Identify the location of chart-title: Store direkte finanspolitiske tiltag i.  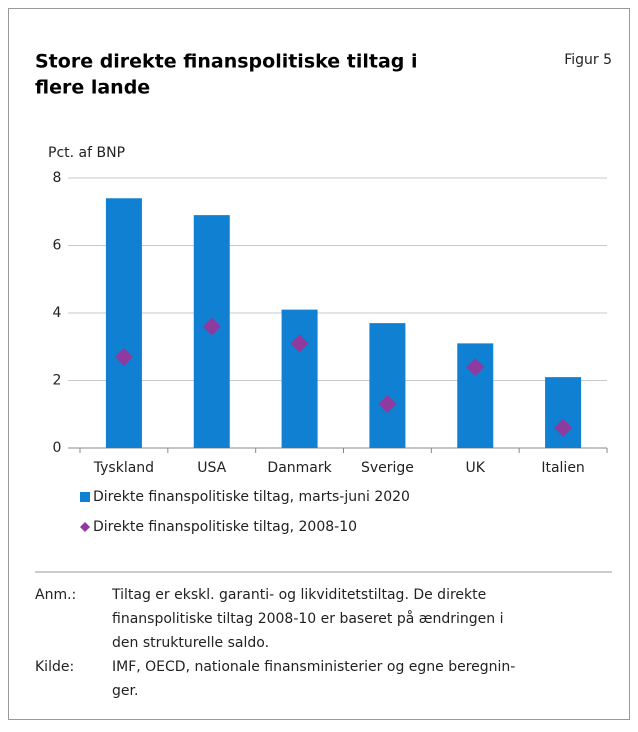
(226, 62).